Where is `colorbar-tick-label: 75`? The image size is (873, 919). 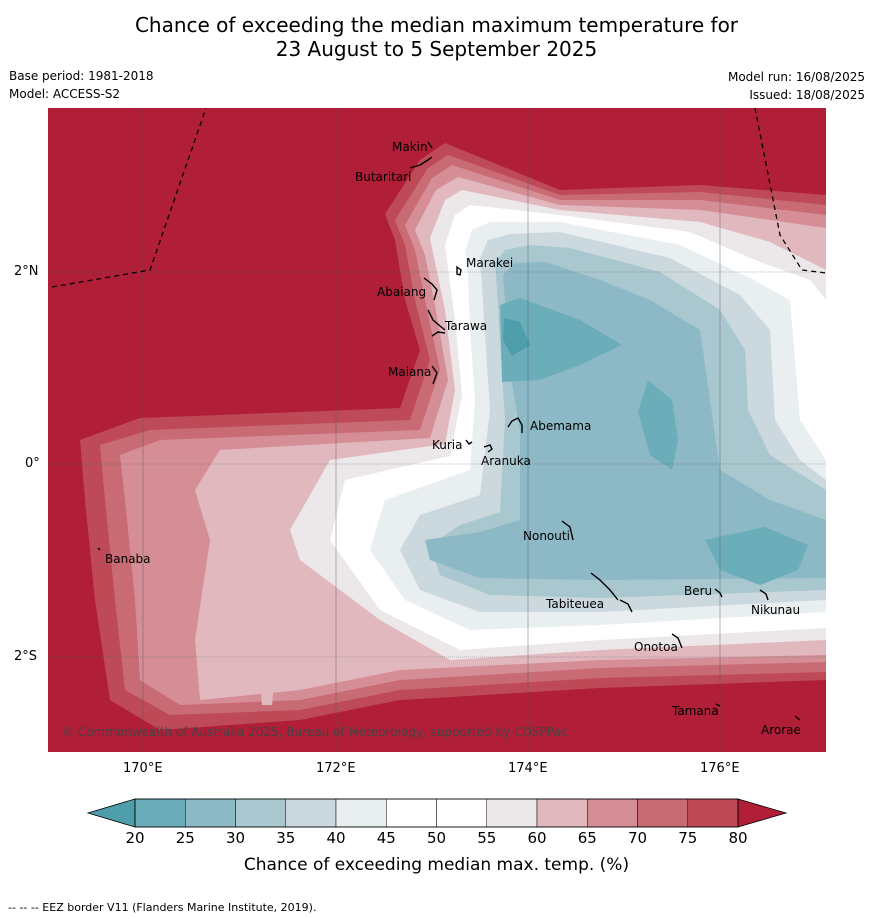
colorbar-tick-label: 75 is located at coordinates (688, 838).